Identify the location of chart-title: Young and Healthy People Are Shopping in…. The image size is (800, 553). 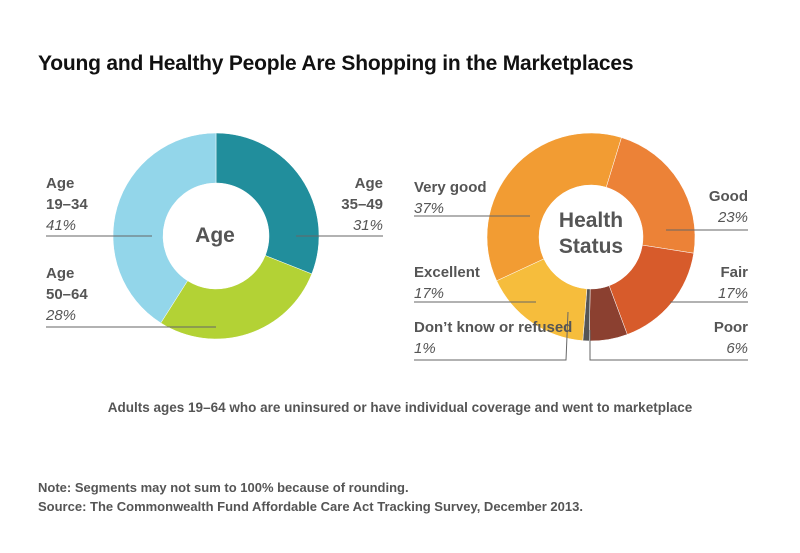
(336, 63).